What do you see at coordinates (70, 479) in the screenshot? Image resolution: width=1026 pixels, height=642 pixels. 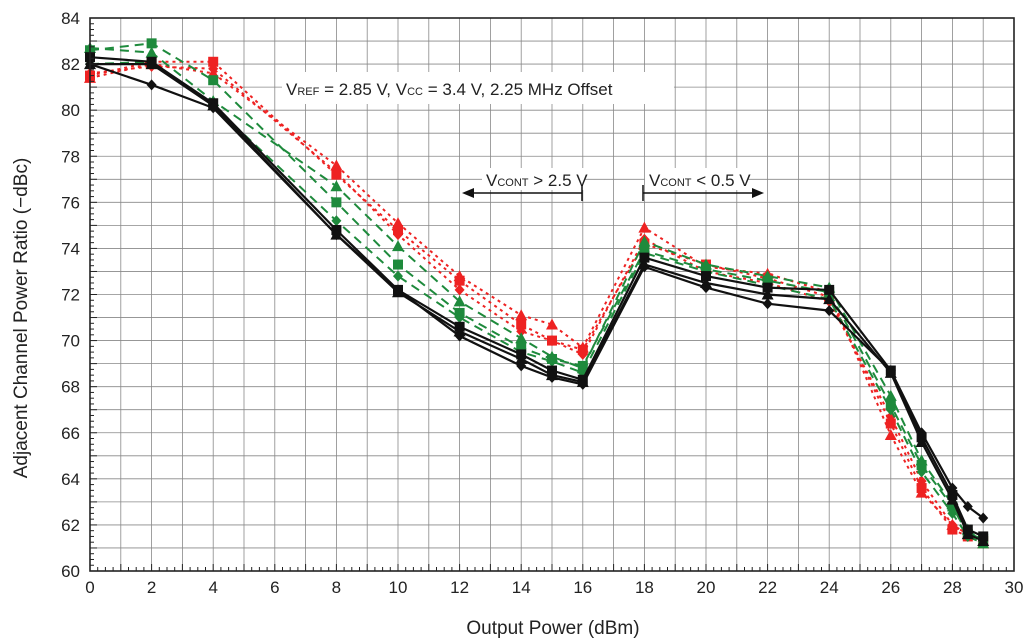 I see `y-tick-label: 64` at bounding box center [70, 479].